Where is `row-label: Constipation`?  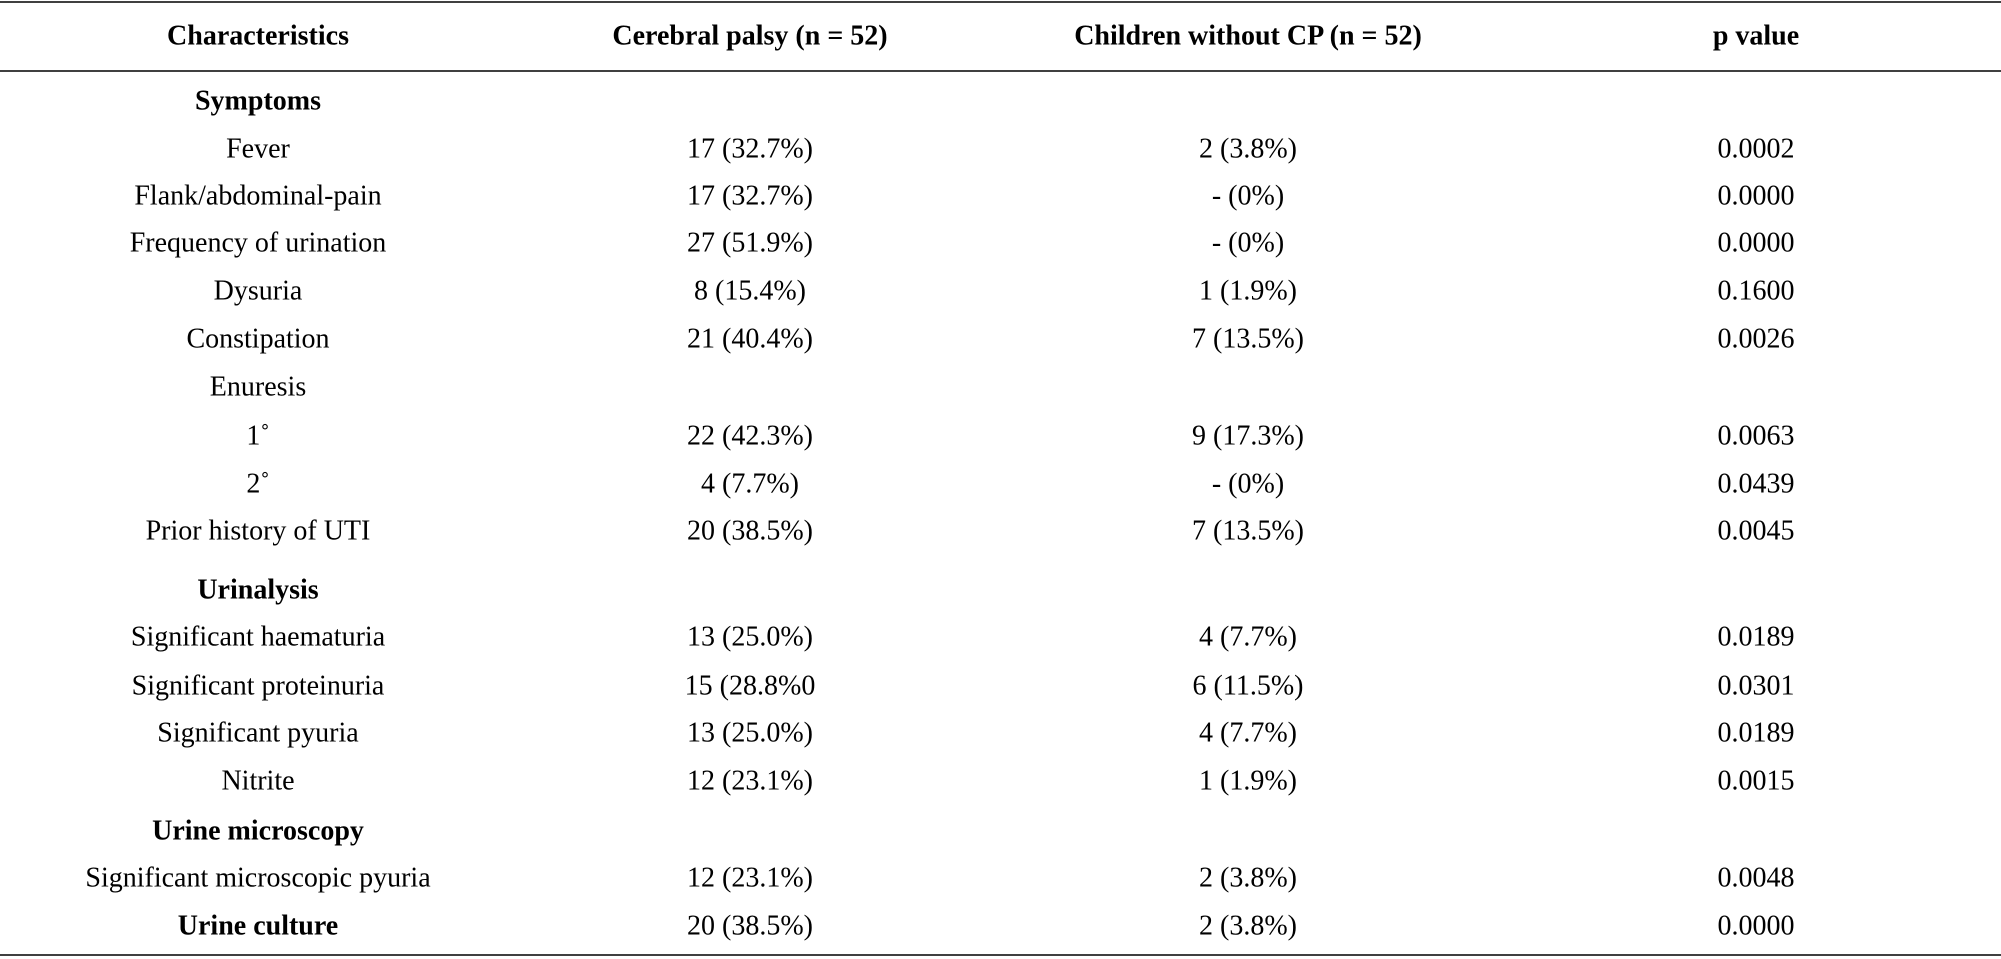 row-label: Constipation is located at coordinates (257, 338).